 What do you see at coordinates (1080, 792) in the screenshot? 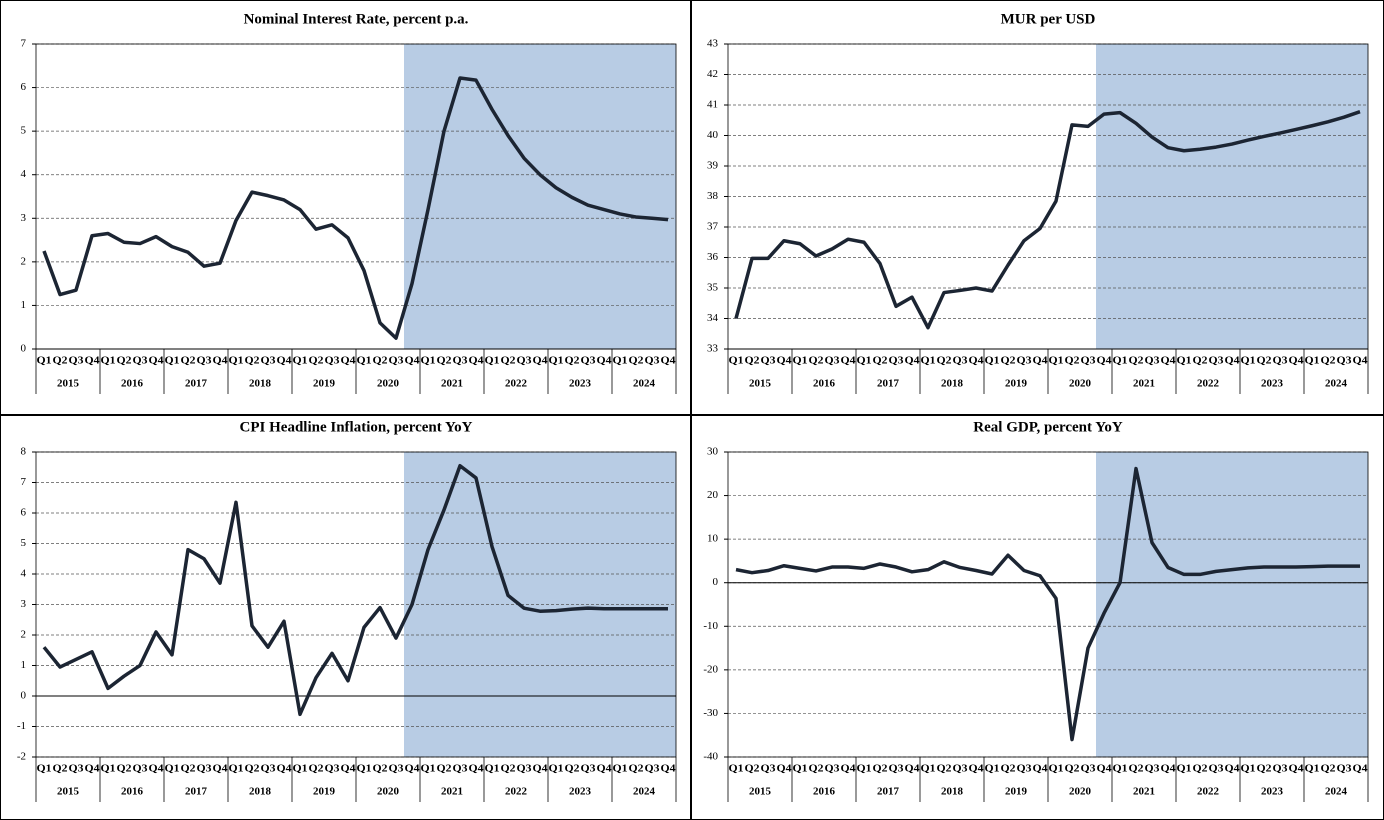
I see `x-group-label: 2020` at bounding box center [1080, 792].